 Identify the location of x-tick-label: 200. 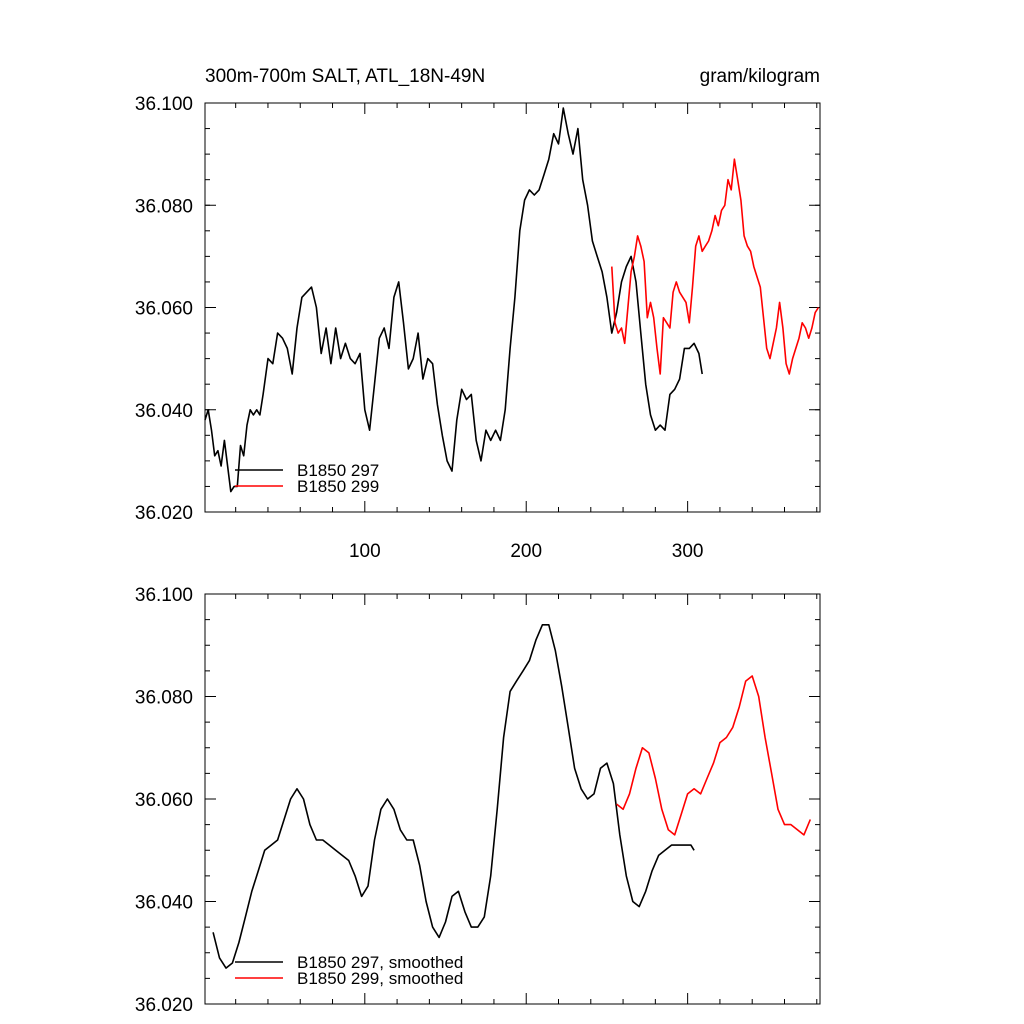
(526, 551).